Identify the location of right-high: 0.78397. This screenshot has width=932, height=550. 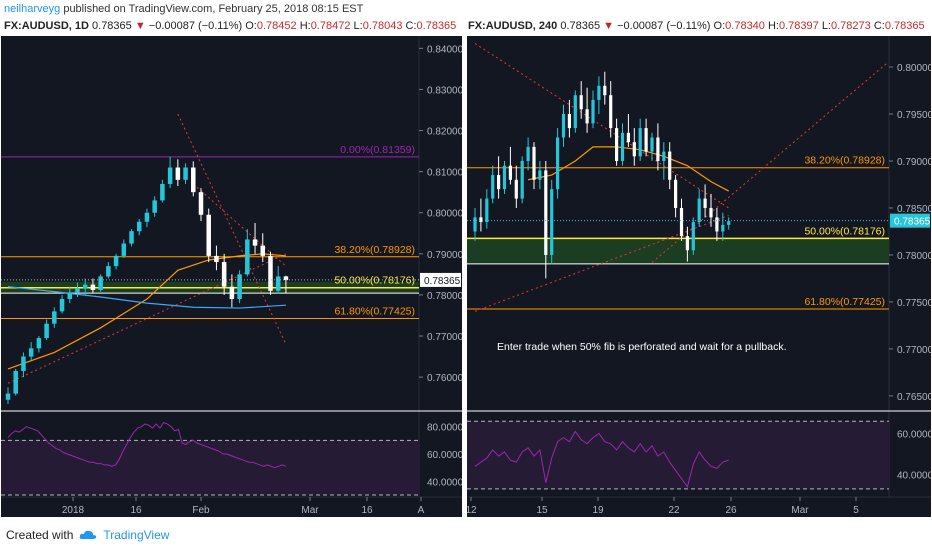
(798, 26).